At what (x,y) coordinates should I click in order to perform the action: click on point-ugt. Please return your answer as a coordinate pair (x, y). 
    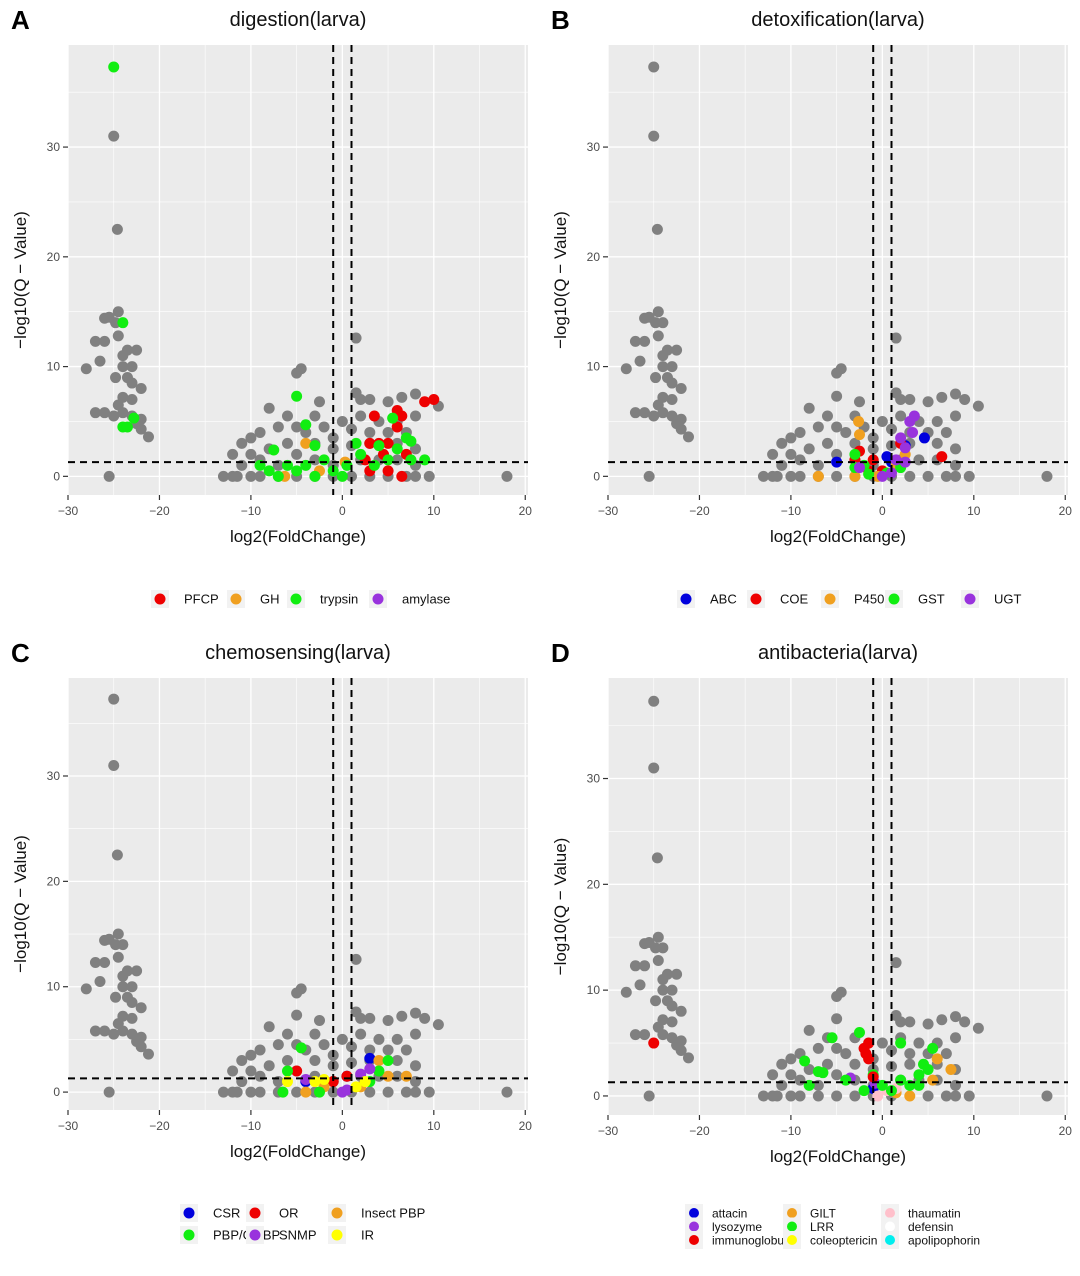
    Looking at the image, I should click on (891, 473).